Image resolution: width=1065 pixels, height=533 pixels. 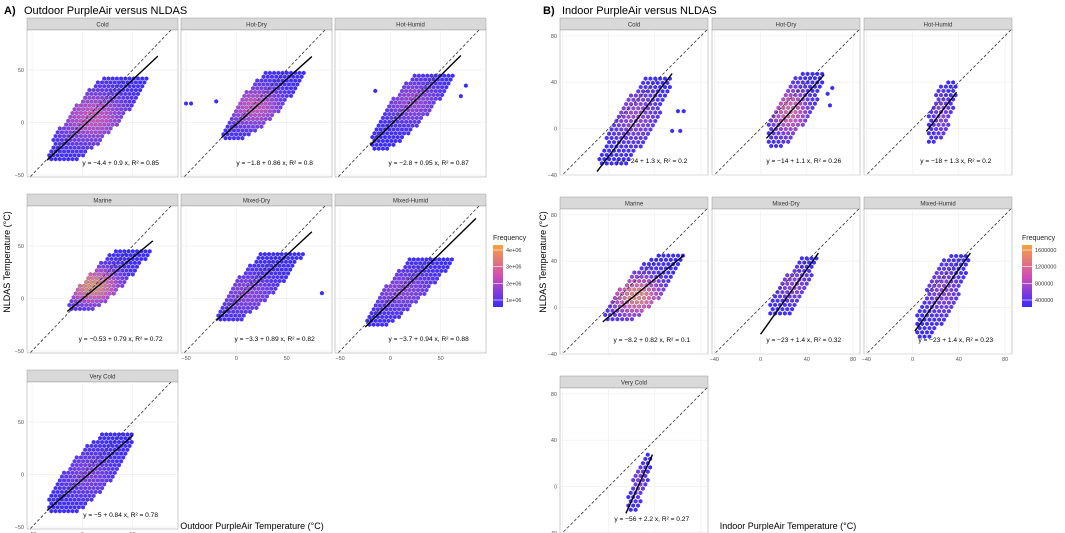 I want to click on x-tick-label: 40, so click(x=807, y=360).